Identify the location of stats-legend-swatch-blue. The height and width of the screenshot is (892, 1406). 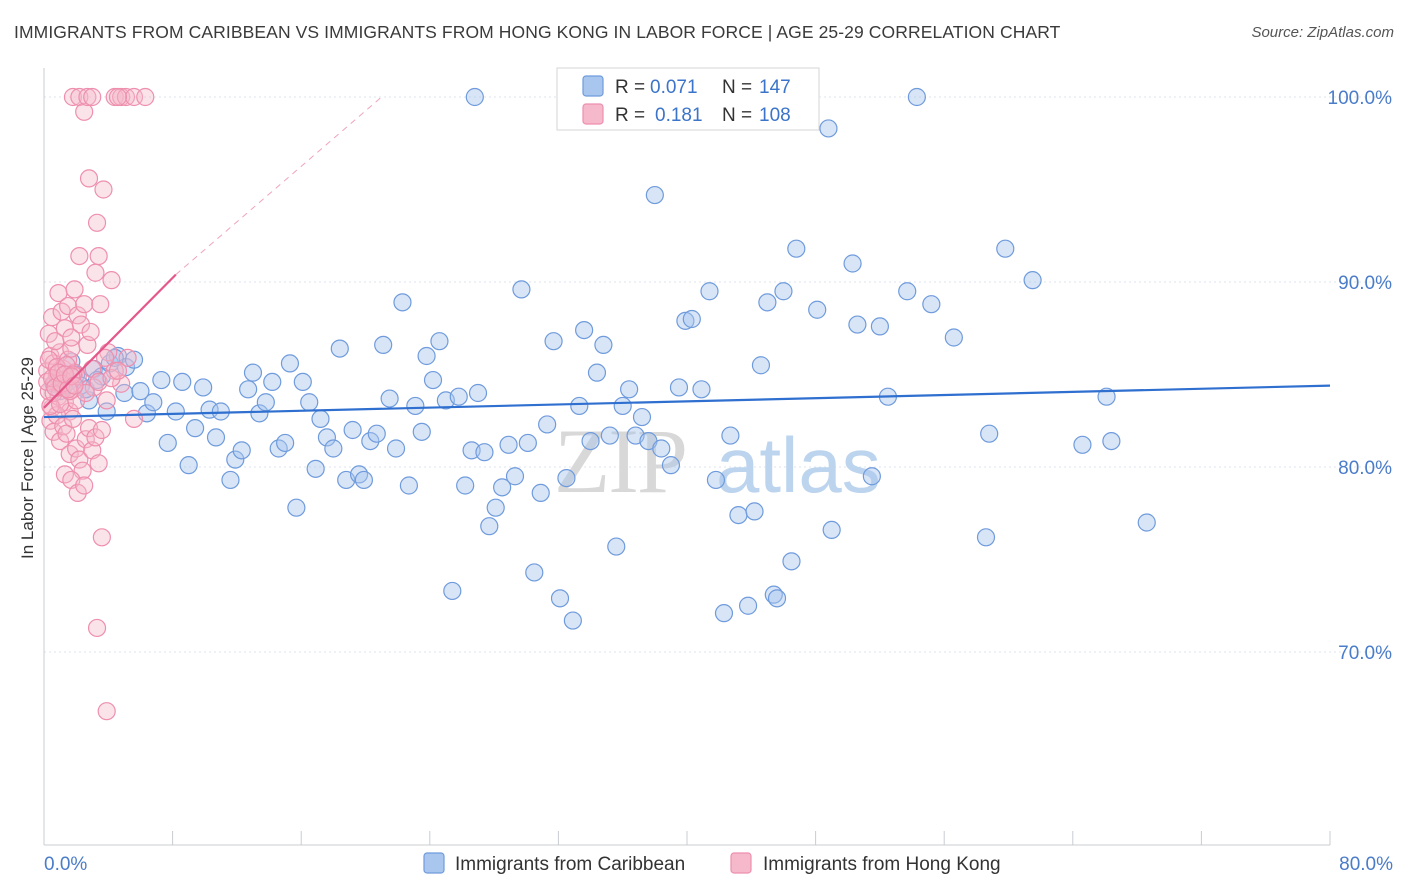
(593, 86).